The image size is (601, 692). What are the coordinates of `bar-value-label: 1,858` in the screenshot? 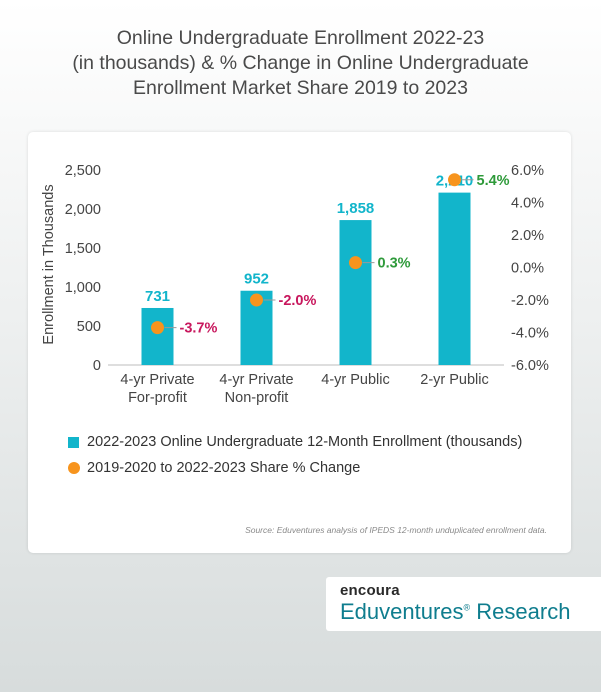 It's located at (356, 208).